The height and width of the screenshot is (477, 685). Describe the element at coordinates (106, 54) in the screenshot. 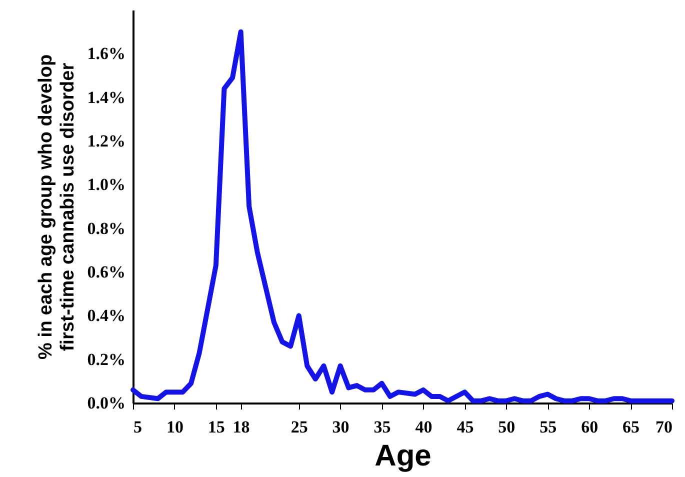

I see `y-tick-label: 1.6%` at that location.